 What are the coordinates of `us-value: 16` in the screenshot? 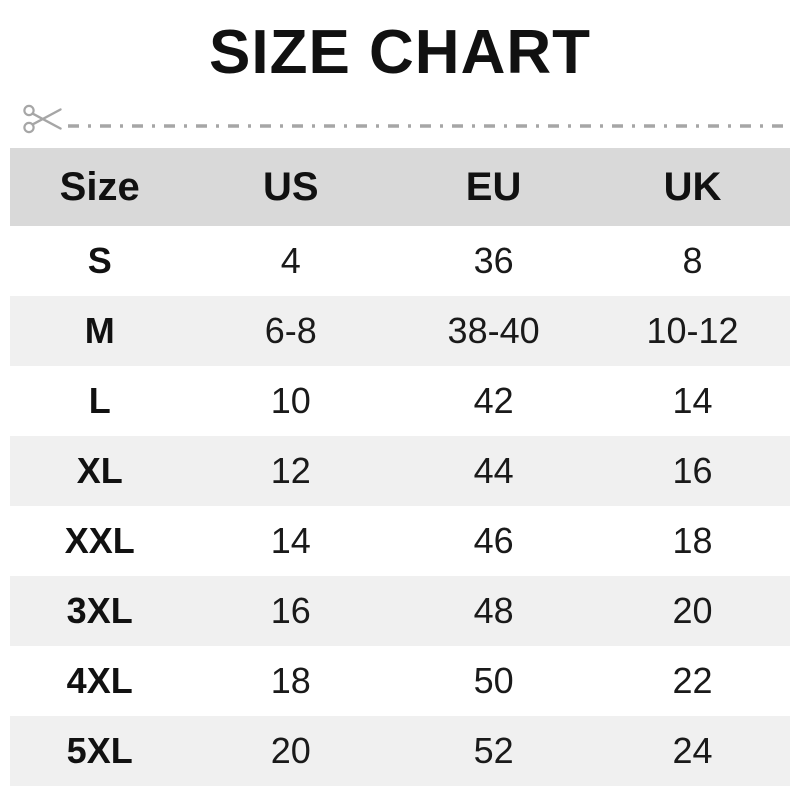 It's located at (290, 610).